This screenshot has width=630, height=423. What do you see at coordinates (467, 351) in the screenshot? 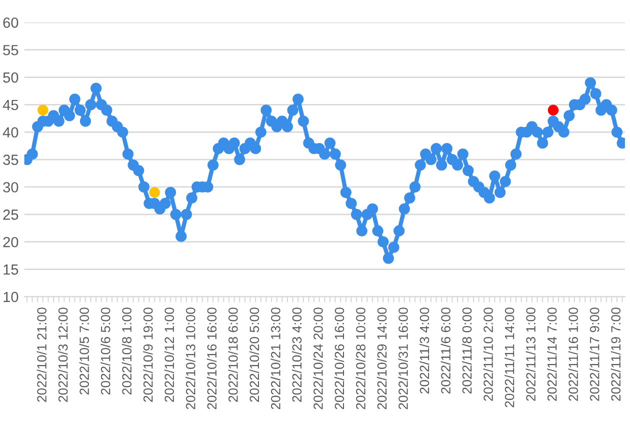
I see `x-tick-label: 2022/11/8 0:00` at bounding box center [467, 351].